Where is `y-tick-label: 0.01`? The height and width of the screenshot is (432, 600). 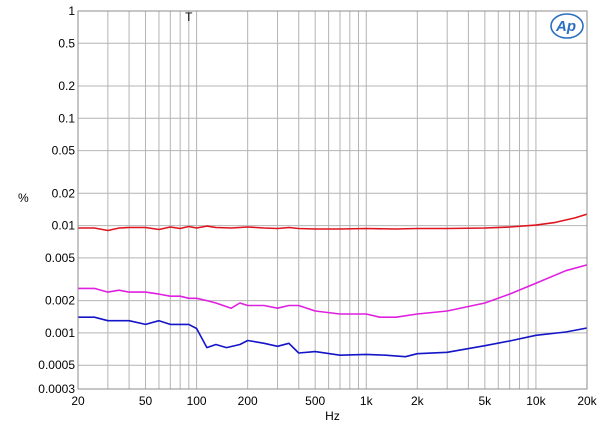 y-tick-label: 0.01 is located at coordinates (64, 226).